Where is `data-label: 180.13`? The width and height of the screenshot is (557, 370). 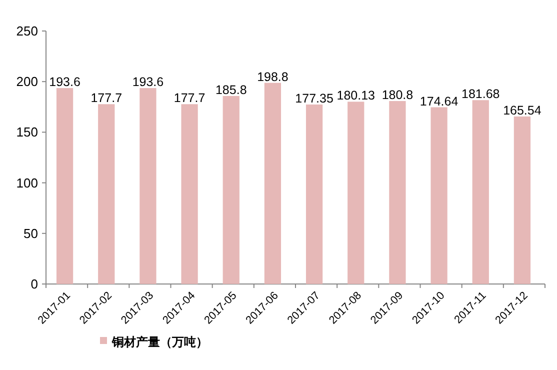
data-label: 180.13 is located at coordinates (356, 95).